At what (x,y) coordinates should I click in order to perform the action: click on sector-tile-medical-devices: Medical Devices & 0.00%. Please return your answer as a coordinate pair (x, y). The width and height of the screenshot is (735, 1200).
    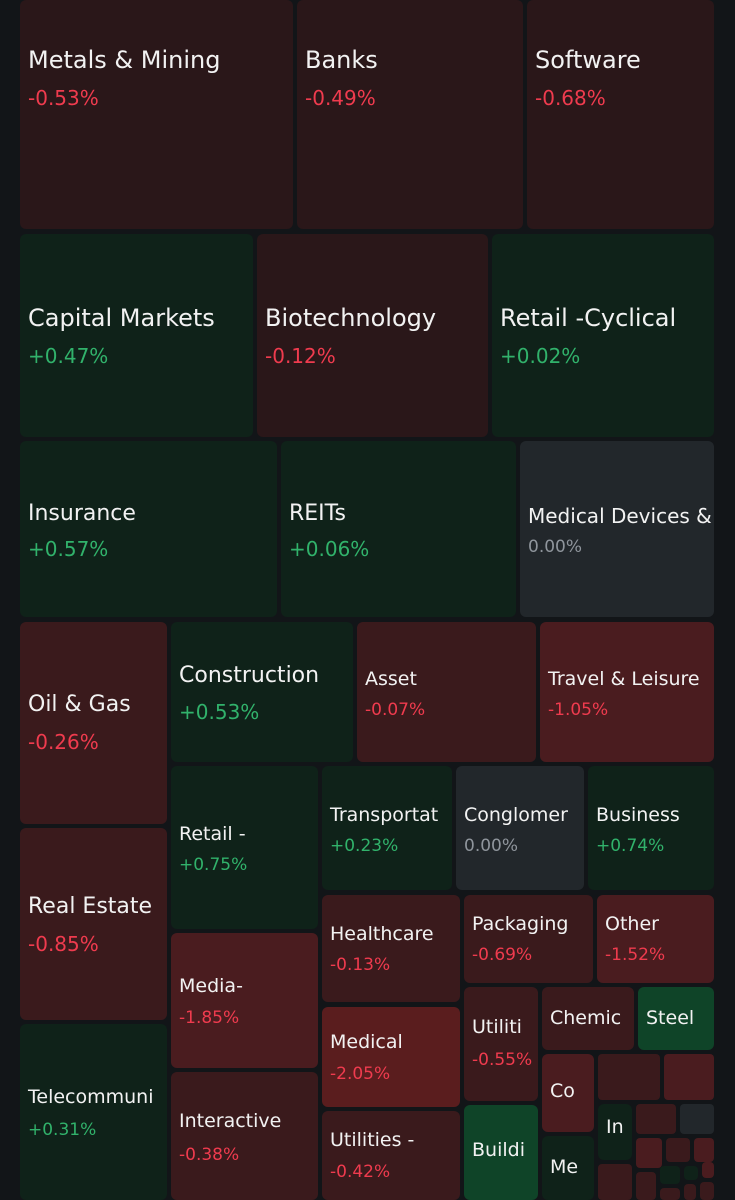
    Looking at the image, I should click on (617, 529).